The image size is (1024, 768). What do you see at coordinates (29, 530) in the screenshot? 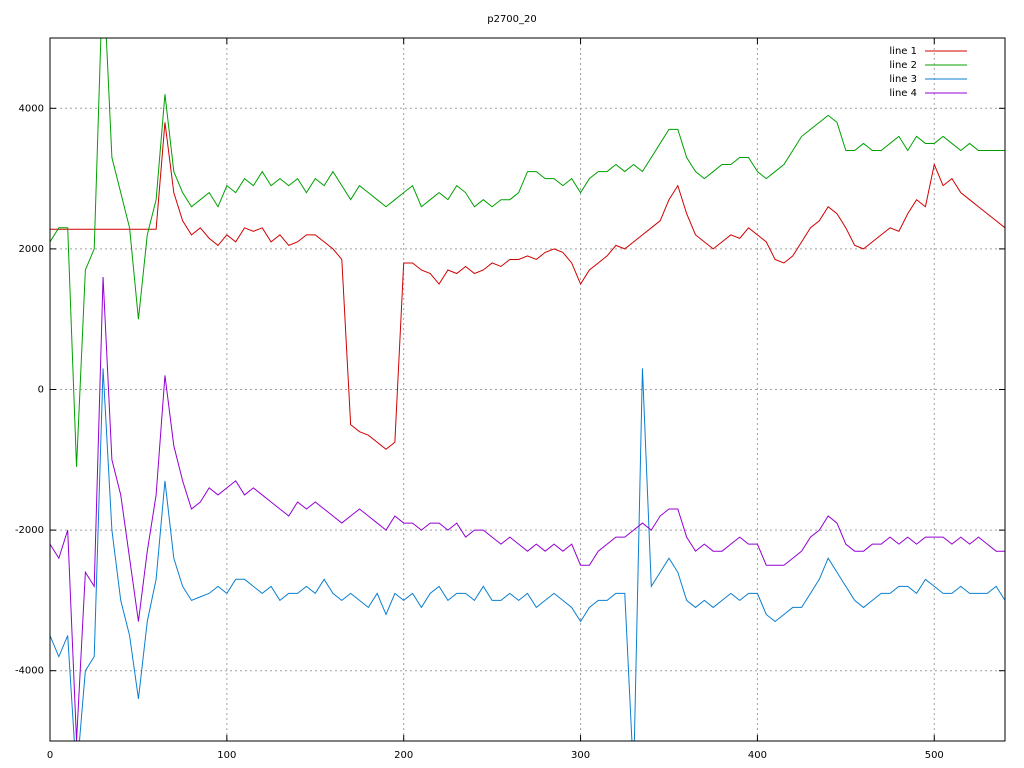
I see `y-tick-label: -2000` at bounding box center [29, 530].